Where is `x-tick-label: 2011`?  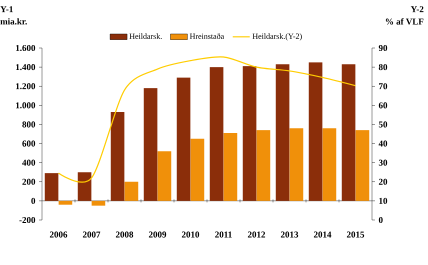 x-tick-label: 2011 is located at coordinates (223, 235).